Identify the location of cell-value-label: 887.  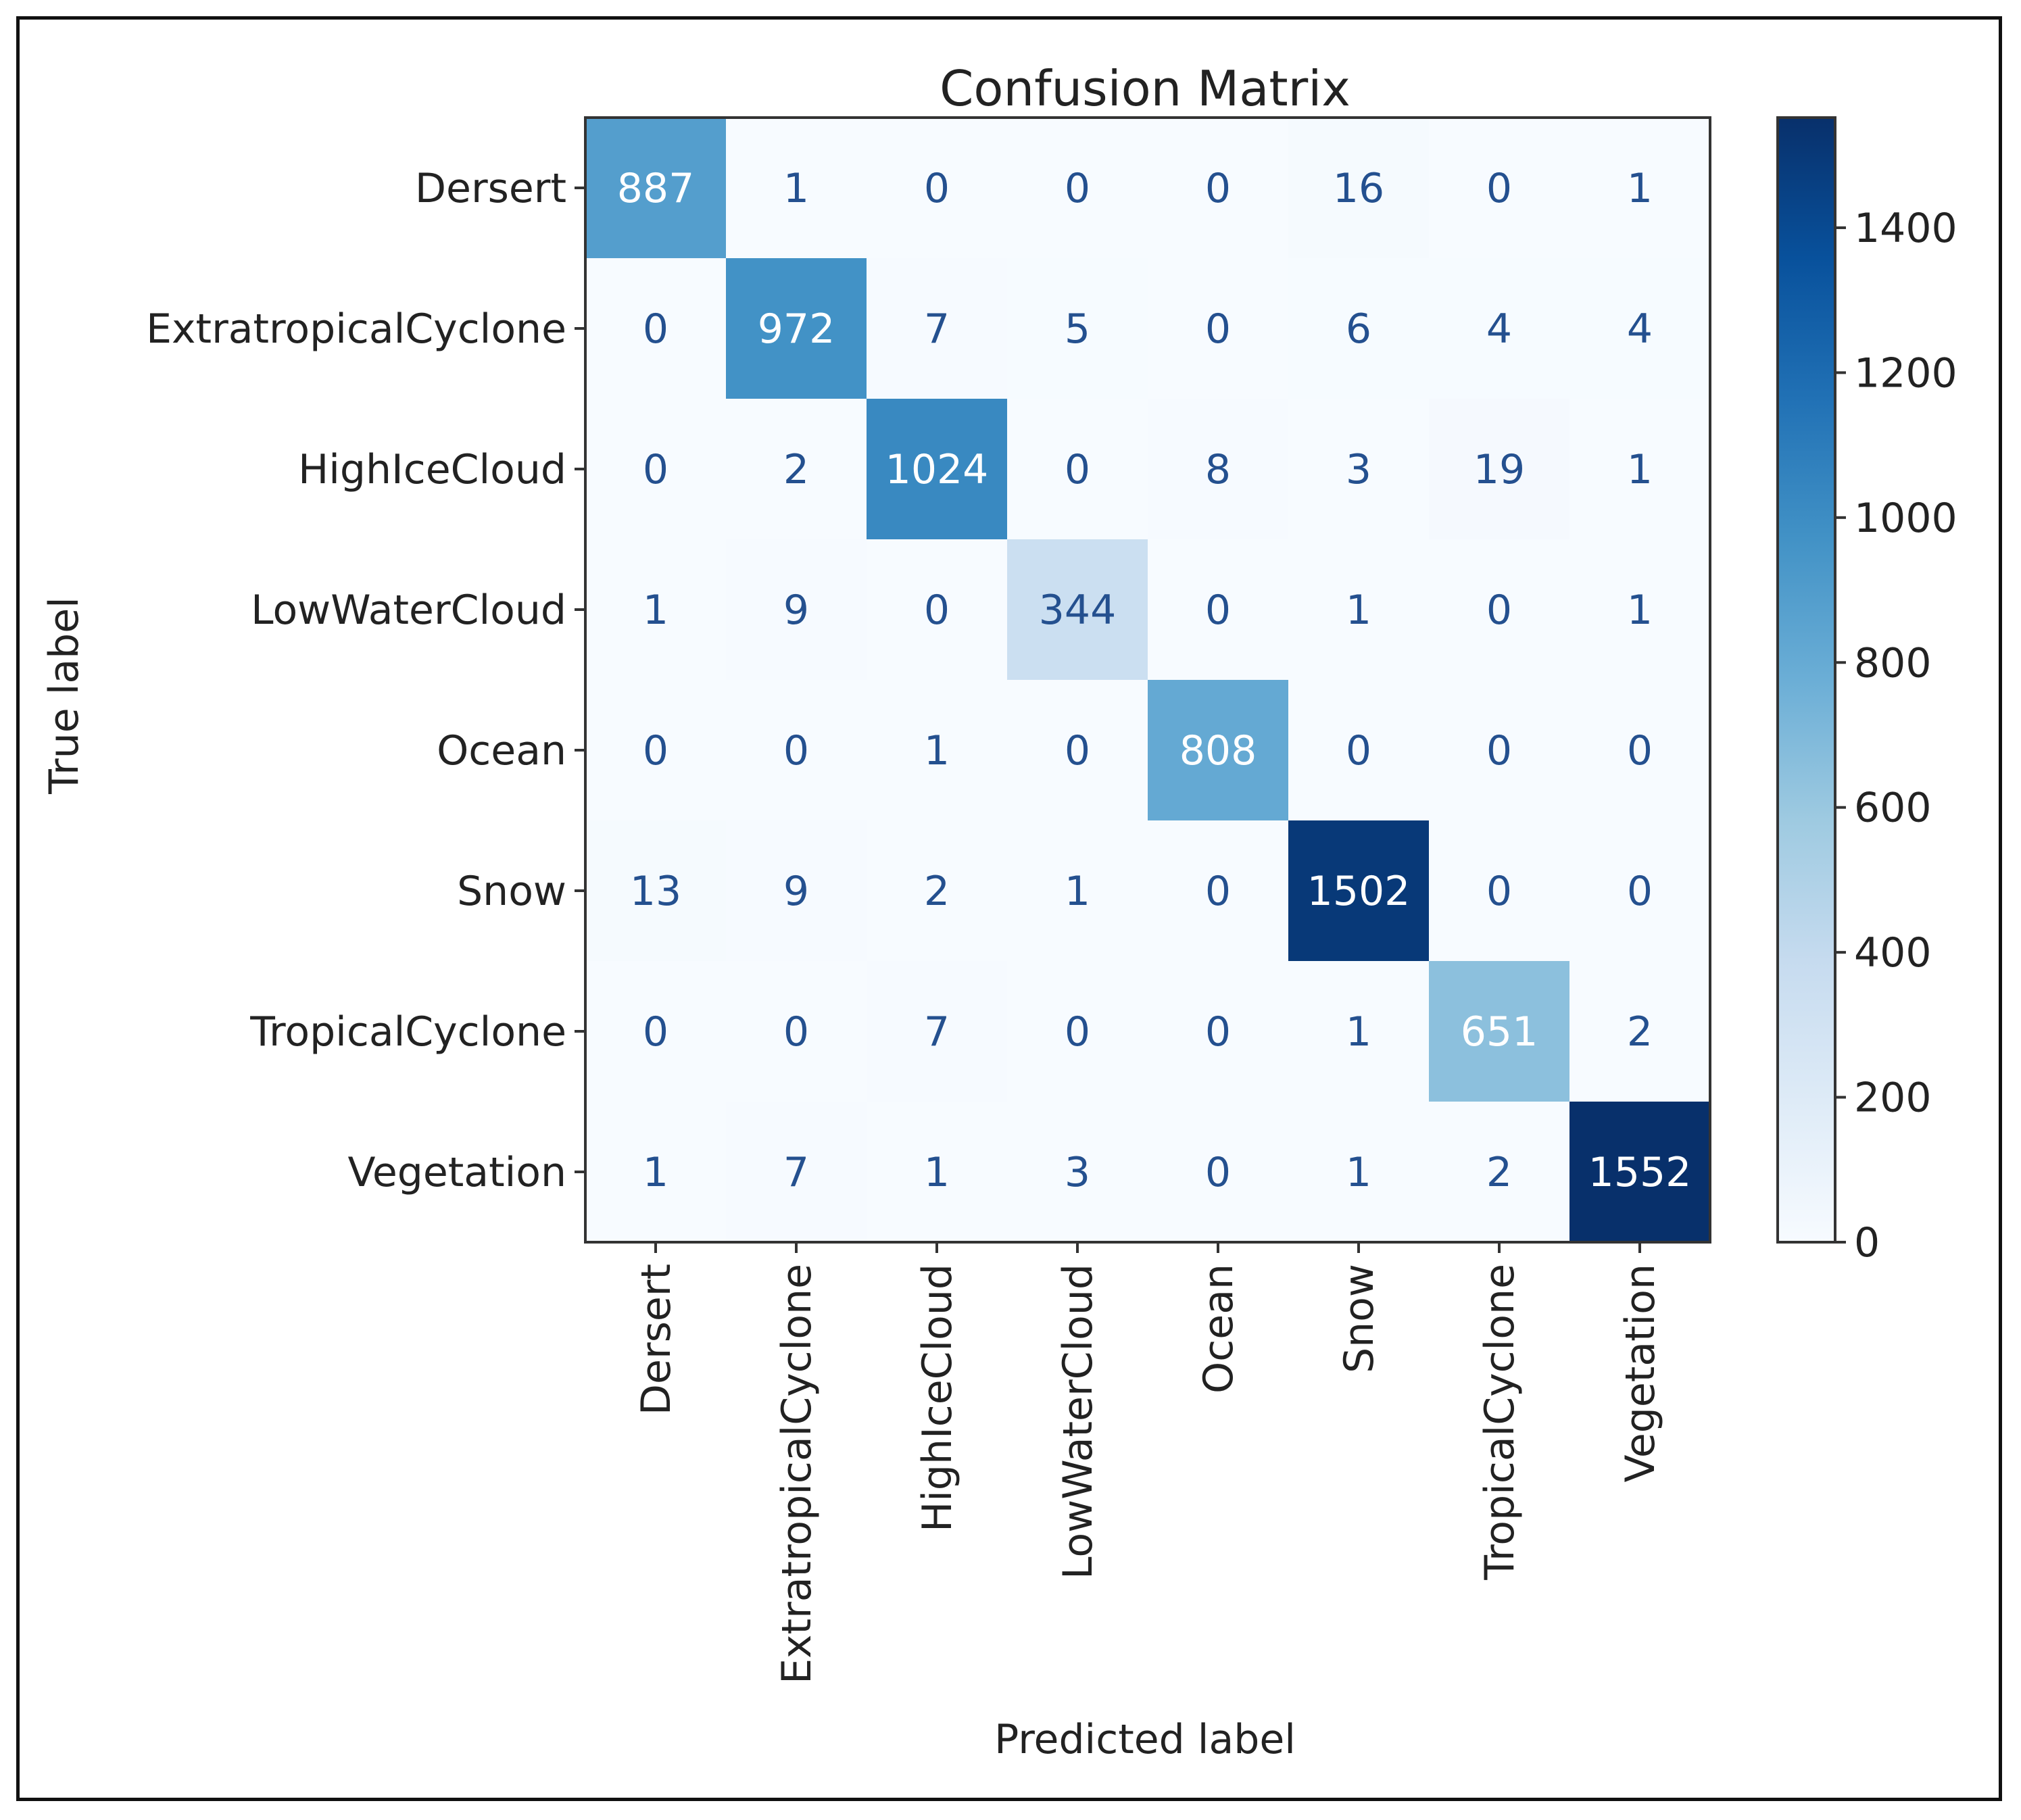
(656, 188).